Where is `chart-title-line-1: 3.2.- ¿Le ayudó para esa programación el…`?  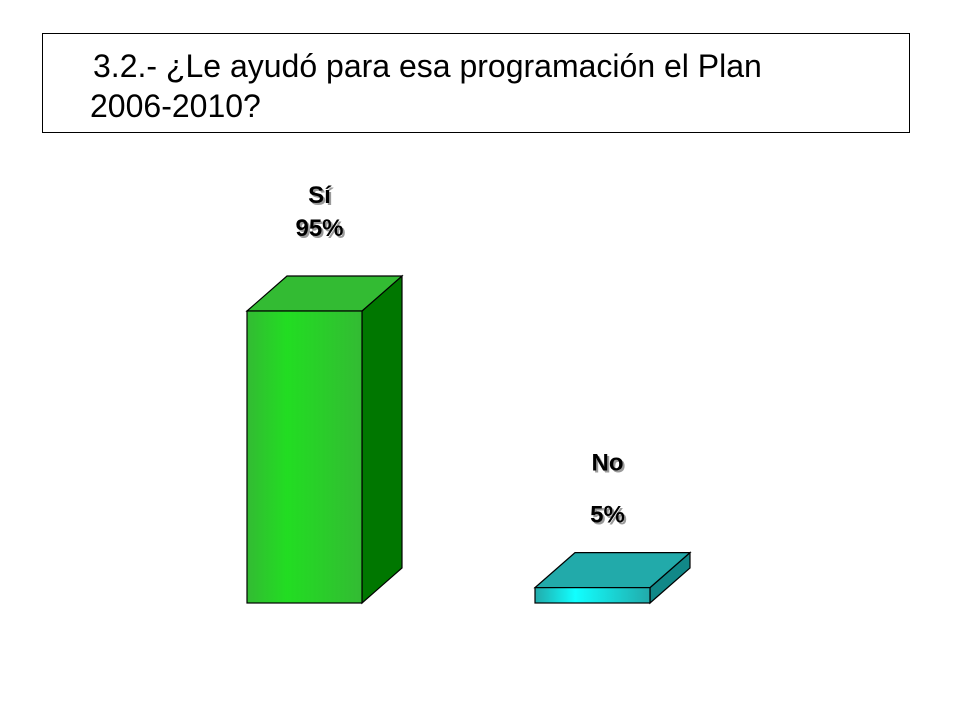
chart-title-line-1: 3.2.- ¿Le ayudó para esa programación el… is located at coordinates (427, 66).